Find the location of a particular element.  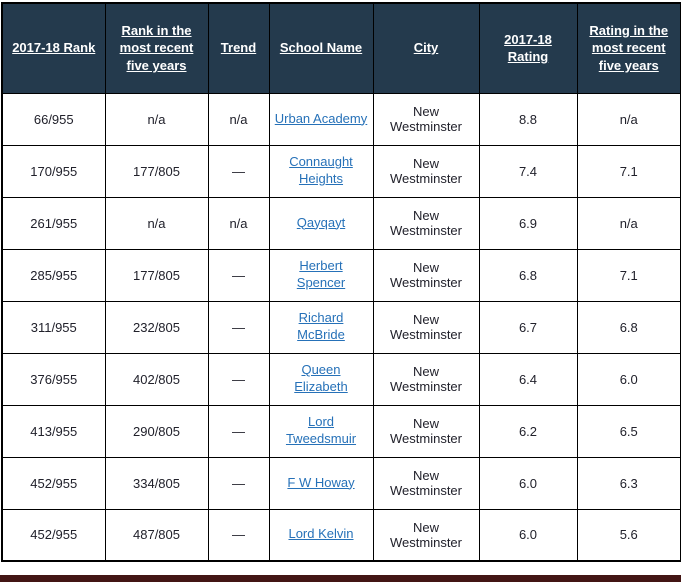

cell-school: Lord Tweedsmuir is located at coordinates (321, 431).